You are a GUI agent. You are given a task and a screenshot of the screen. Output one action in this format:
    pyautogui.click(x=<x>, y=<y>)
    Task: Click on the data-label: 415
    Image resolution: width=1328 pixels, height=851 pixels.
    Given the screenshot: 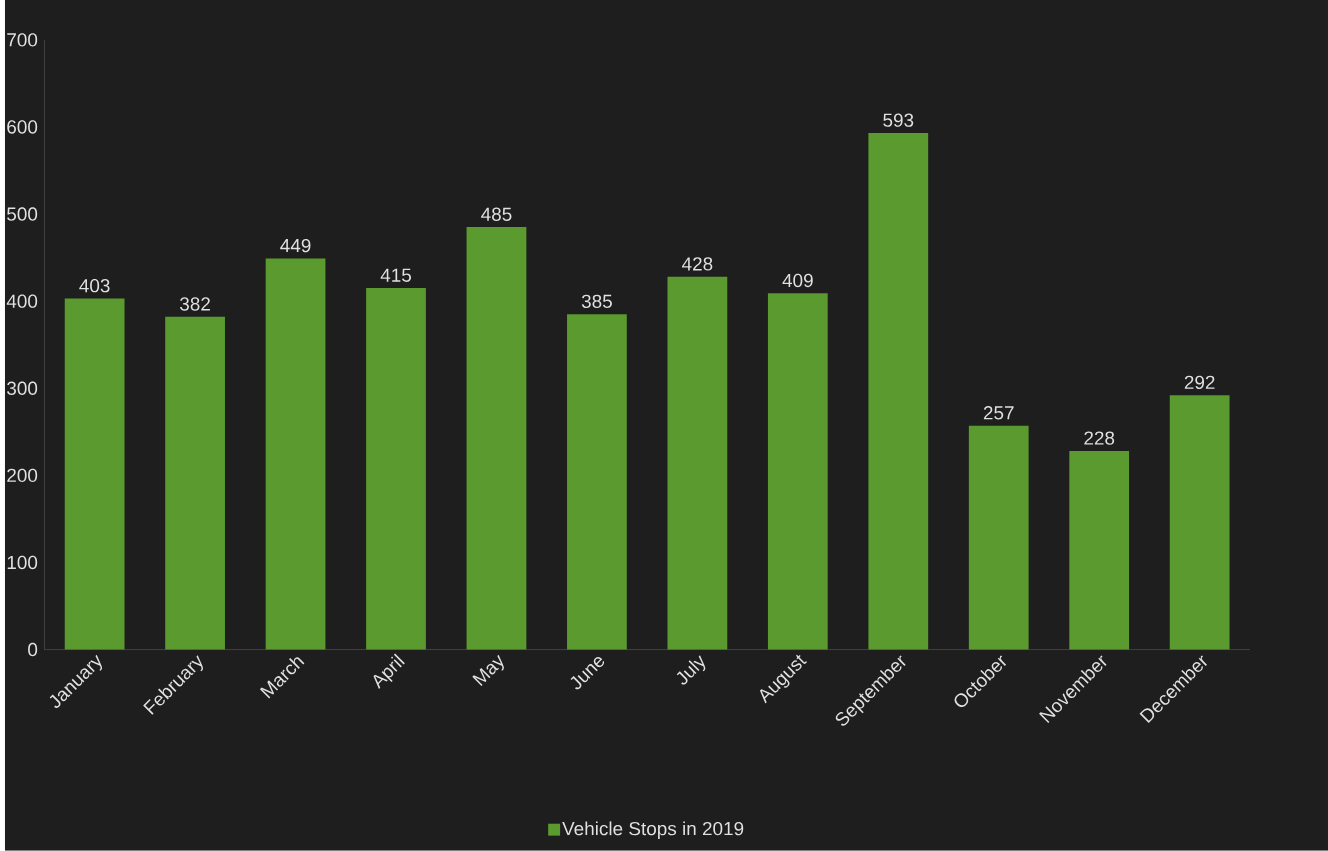 What is the action you would take?
    pyautogui.click(x=395, y=275)
    